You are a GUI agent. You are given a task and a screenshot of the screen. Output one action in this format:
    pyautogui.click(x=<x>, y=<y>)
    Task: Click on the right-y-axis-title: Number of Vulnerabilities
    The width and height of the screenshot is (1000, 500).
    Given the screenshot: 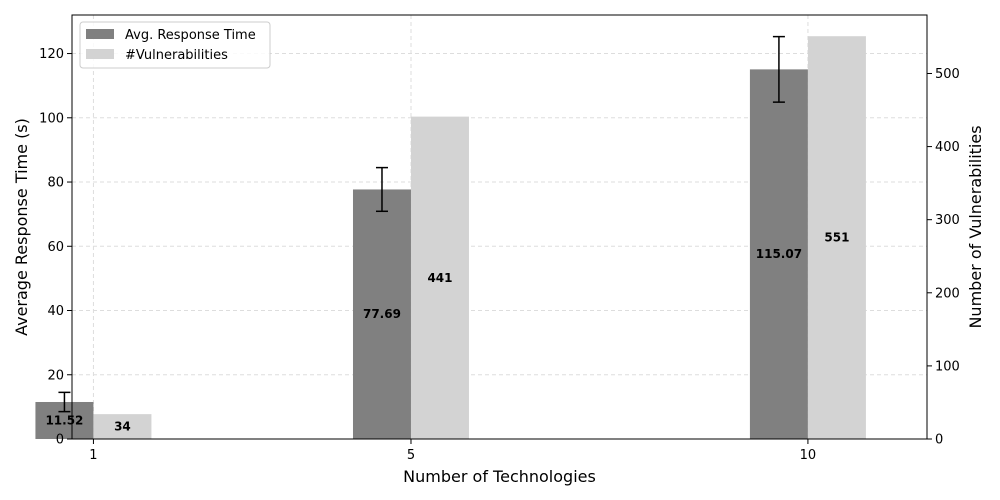 What is the action you would take?
    pyautogui.click(x=975, y=226)
    